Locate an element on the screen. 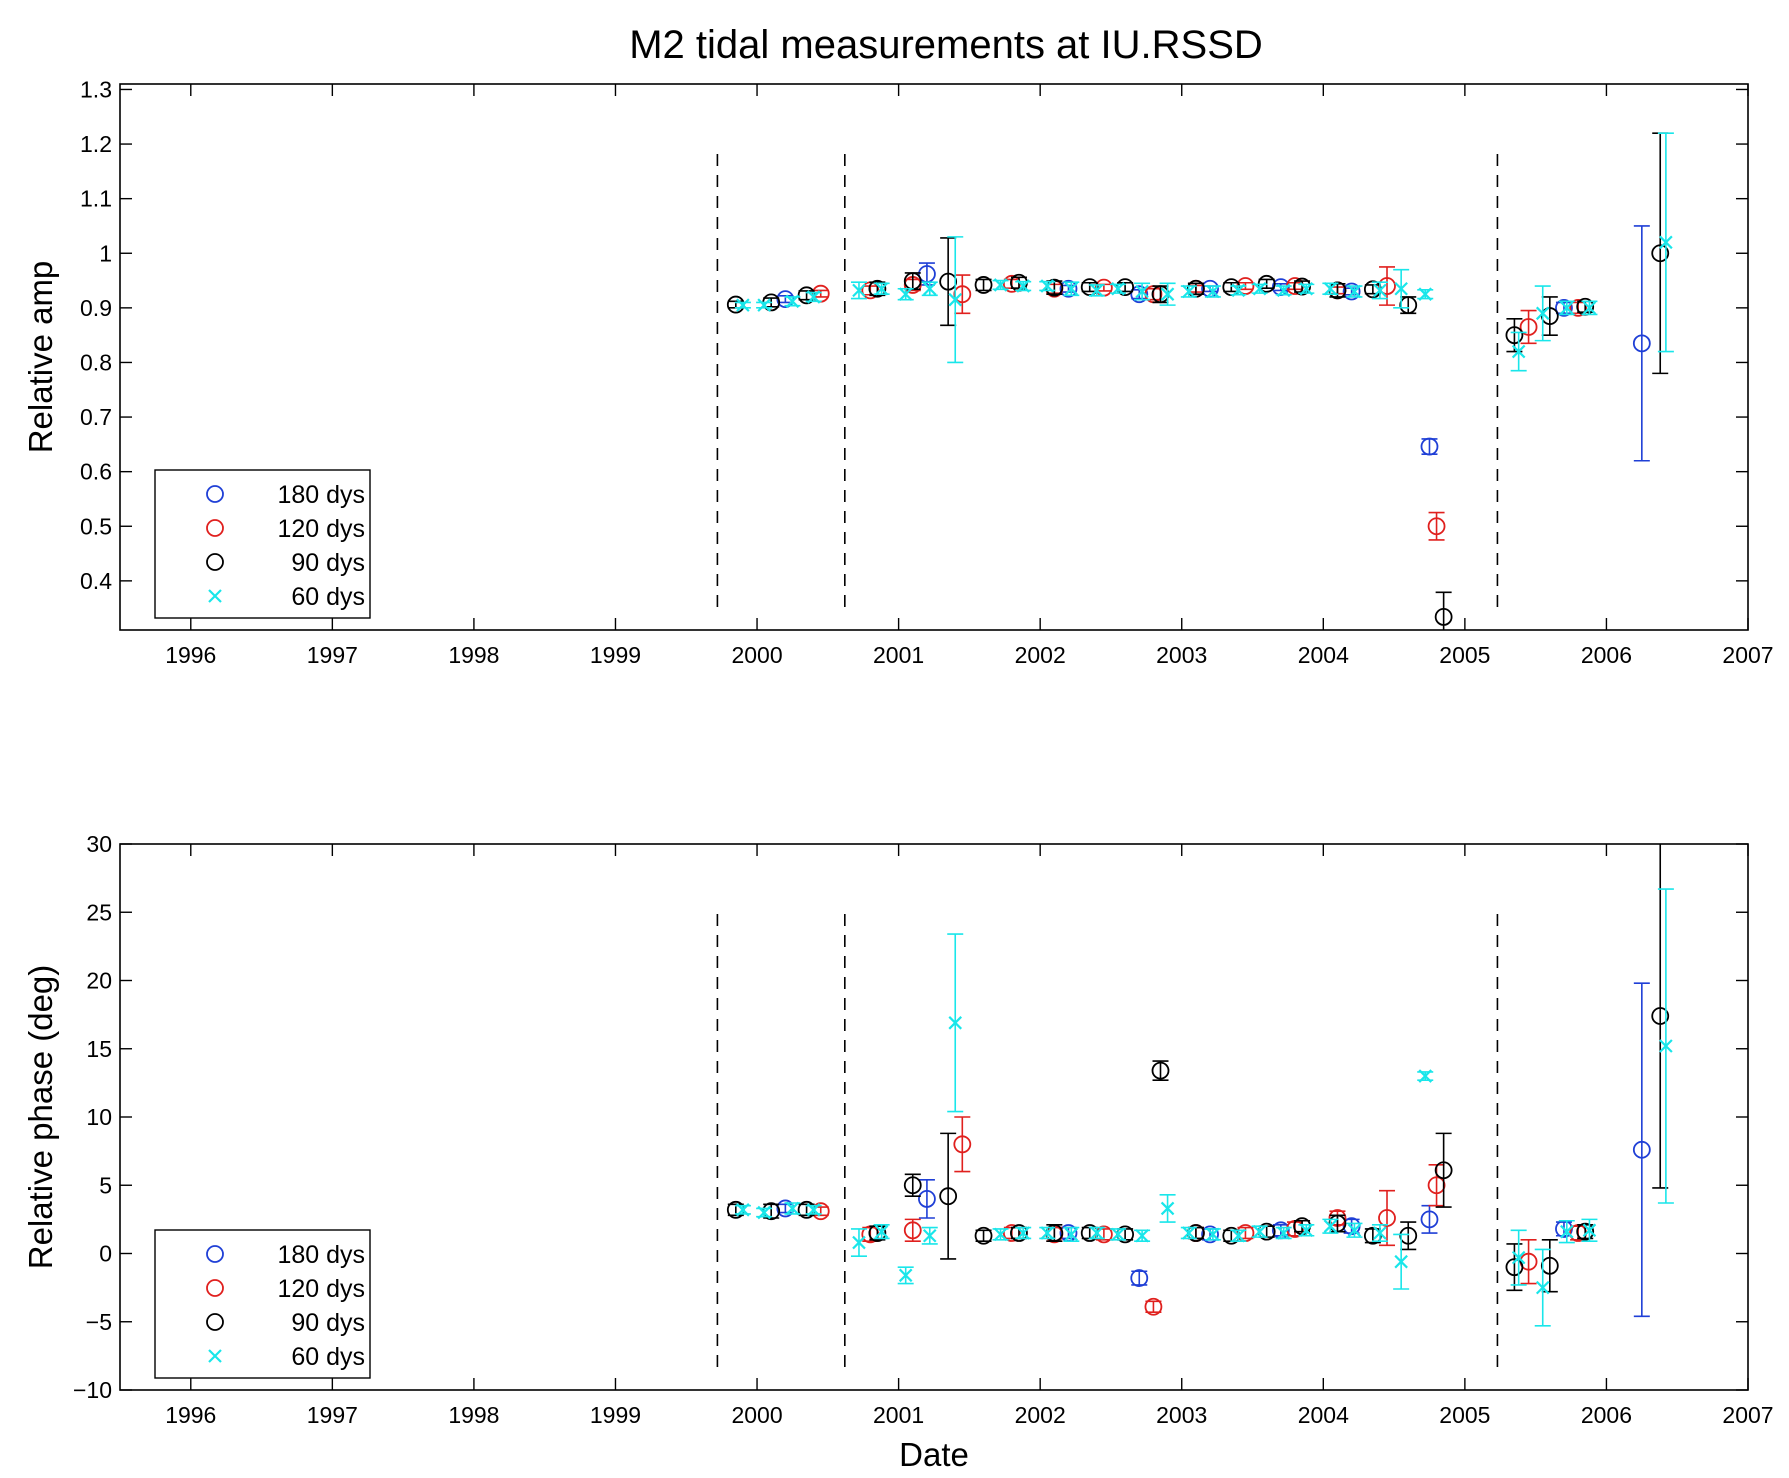 The height and width of the screenshot is (1478, 1789). legend-label: 90 dys is located at coordinates (328, 1323).